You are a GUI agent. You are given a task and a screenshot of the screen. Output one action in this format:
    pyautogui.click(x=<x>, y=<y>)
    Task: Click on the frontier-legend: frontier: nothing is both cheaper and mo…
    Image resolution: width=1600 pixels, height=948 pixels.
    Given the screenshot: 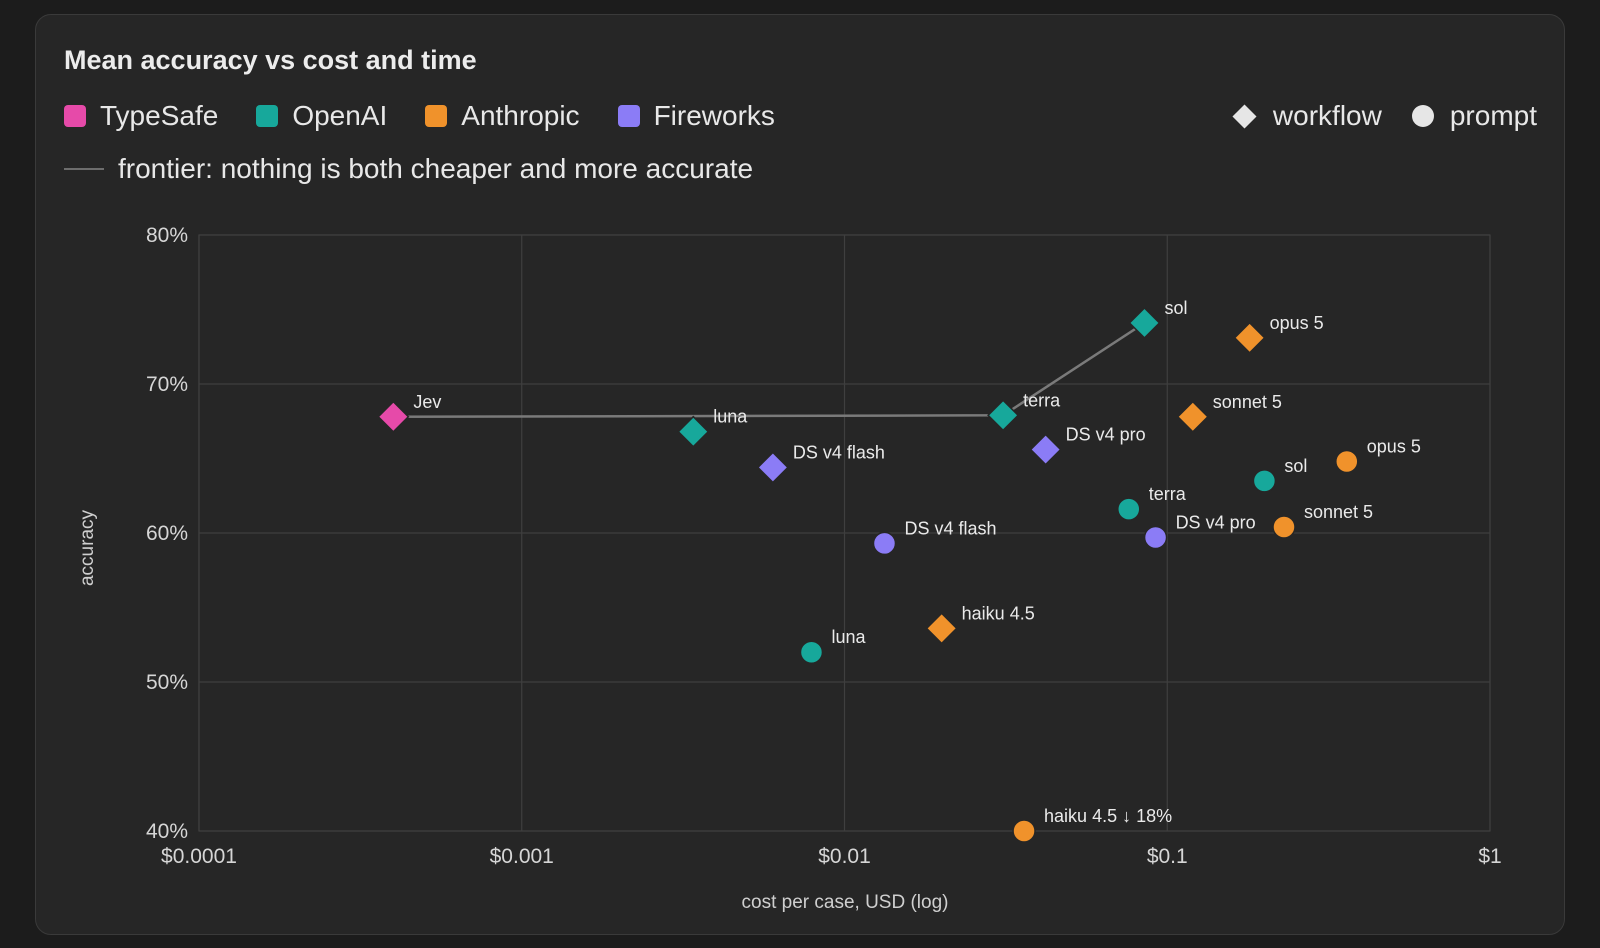 What is the action you would take?
    pyautogui.click(x=408, y=169)
    